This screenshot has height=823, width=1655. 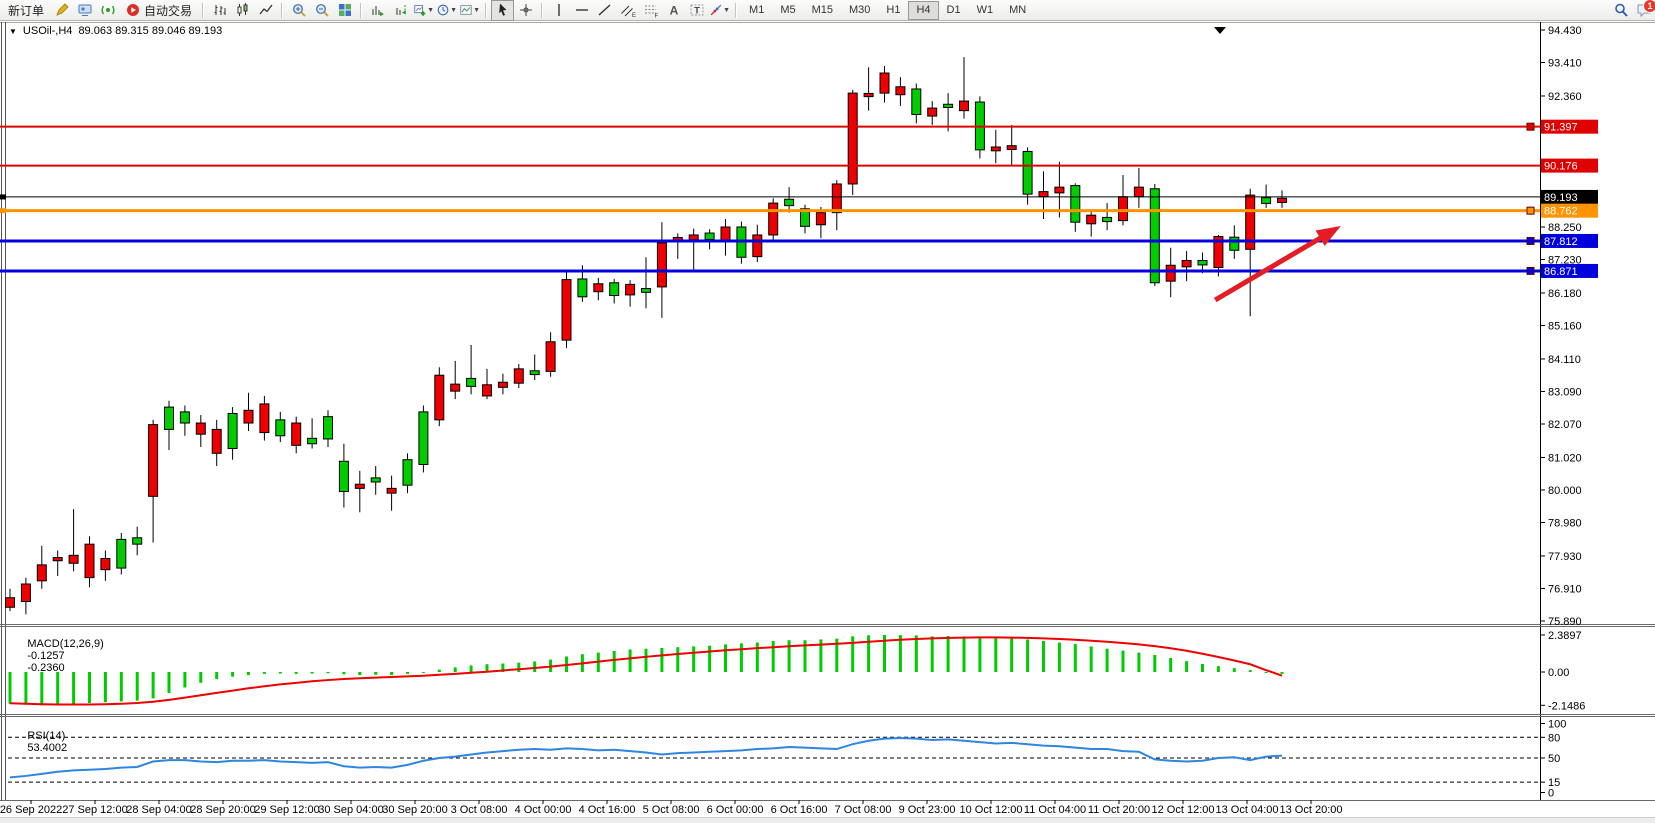 What do you see at coordinates (503, 10) in the screenshot?
I see `cursor-icon` at bounding box center [503, 10].